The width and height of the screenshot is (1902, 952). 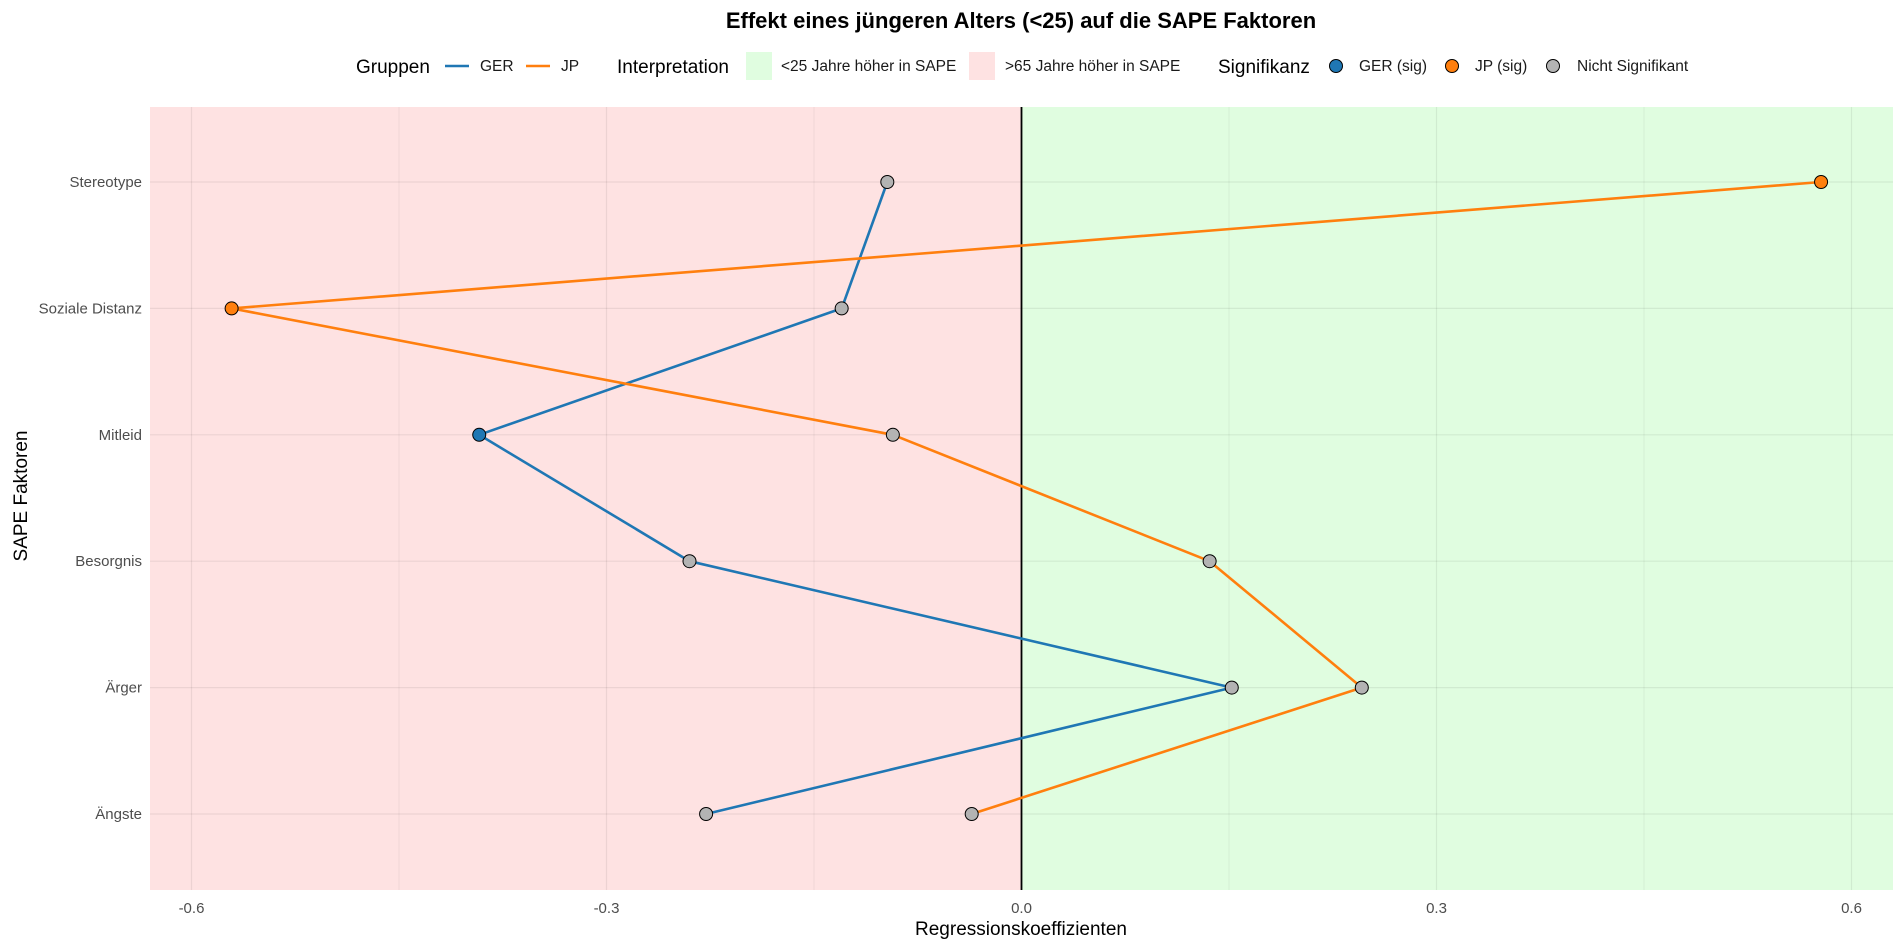 What do you see at coordinates (105, 182) in the screenshot?
I see `y-tick-label: Stereotype` at bounding box center [105, 182].